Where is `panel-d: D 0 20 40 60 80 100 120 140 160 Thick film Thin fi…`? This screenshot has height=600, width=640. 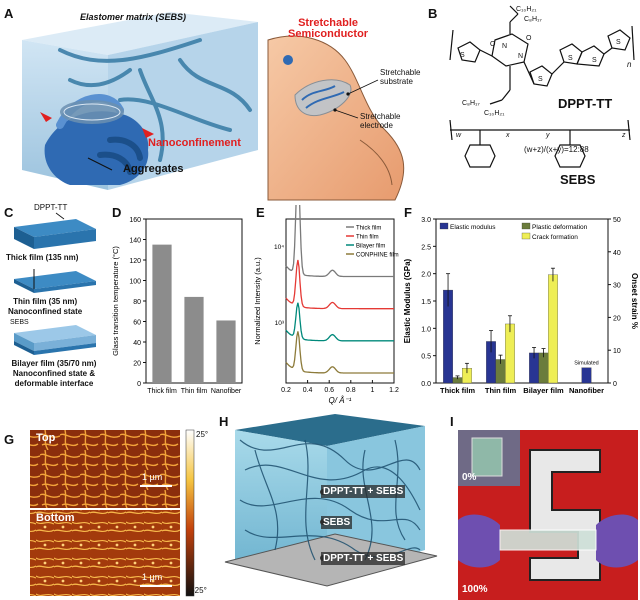
panel-d: D 0 20 40 60 80 100 120 140 160 Thick film Thin fi… is located at coordinates (179, 307).